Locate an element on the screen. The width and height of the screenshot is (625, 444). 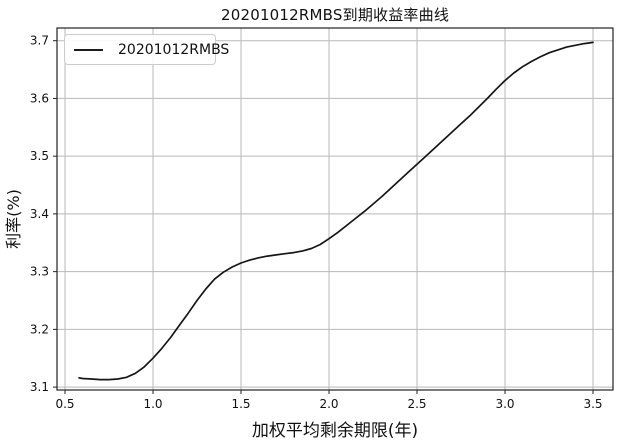
x-tick-label: 2.5 is located at coordinates (416, 404).